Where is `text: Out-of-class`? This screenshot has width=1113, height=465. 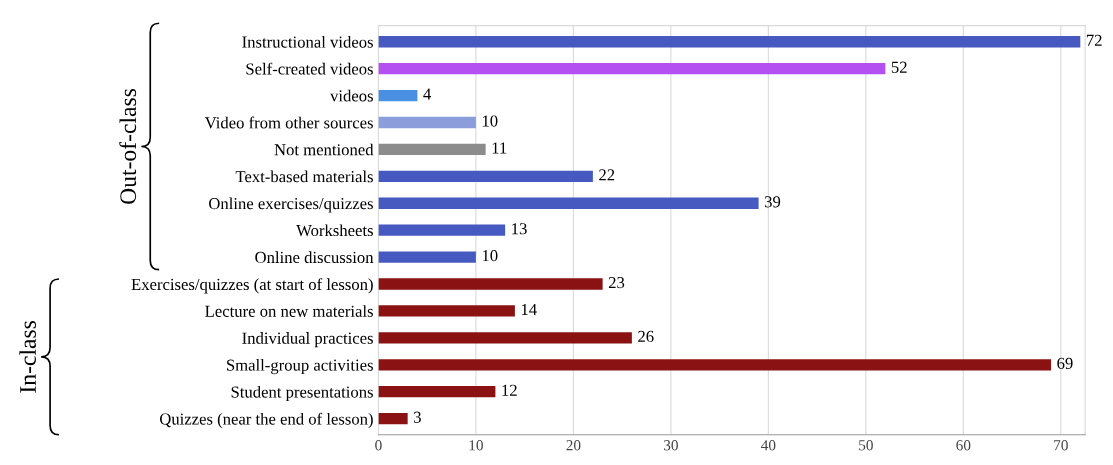 text: Out-of-class is located at coordinates (128, 146).